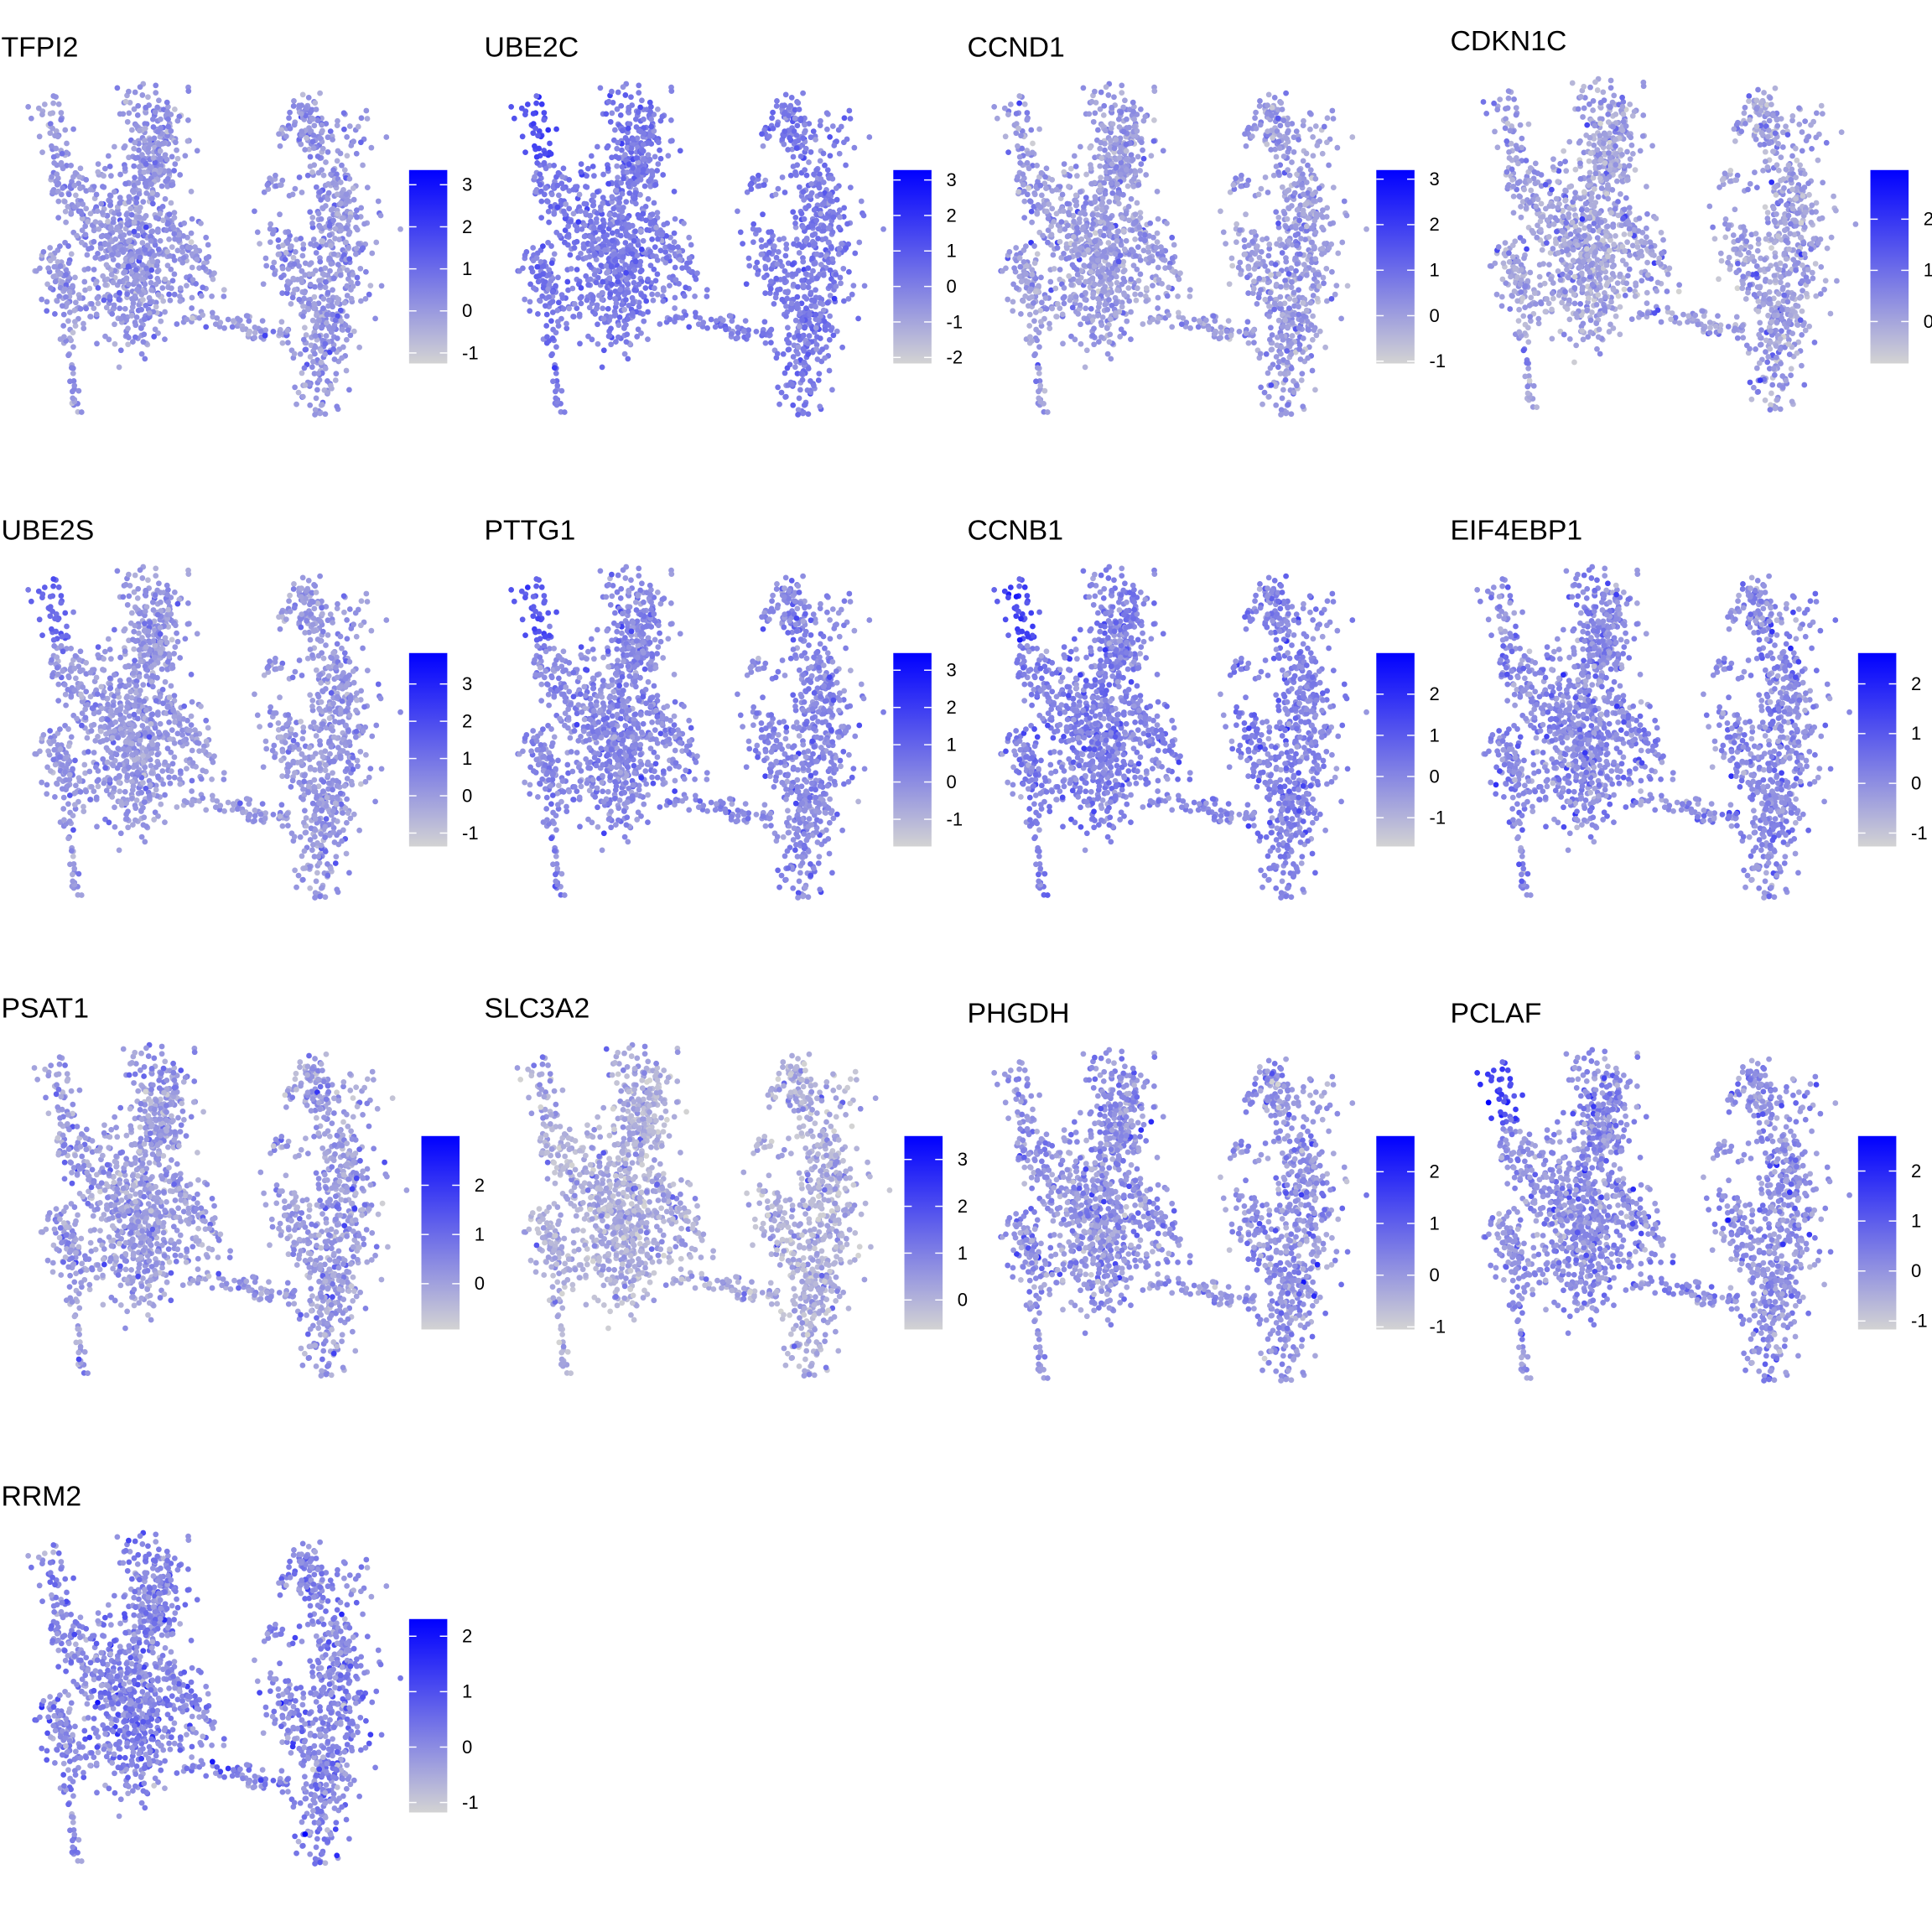 The height and width of the screenshot is (1932, 1932). What do you see at coordinates (467, 268) in the screenshot?
I see `colorbar-tick-label: 1` at bounding box center [467, 268].